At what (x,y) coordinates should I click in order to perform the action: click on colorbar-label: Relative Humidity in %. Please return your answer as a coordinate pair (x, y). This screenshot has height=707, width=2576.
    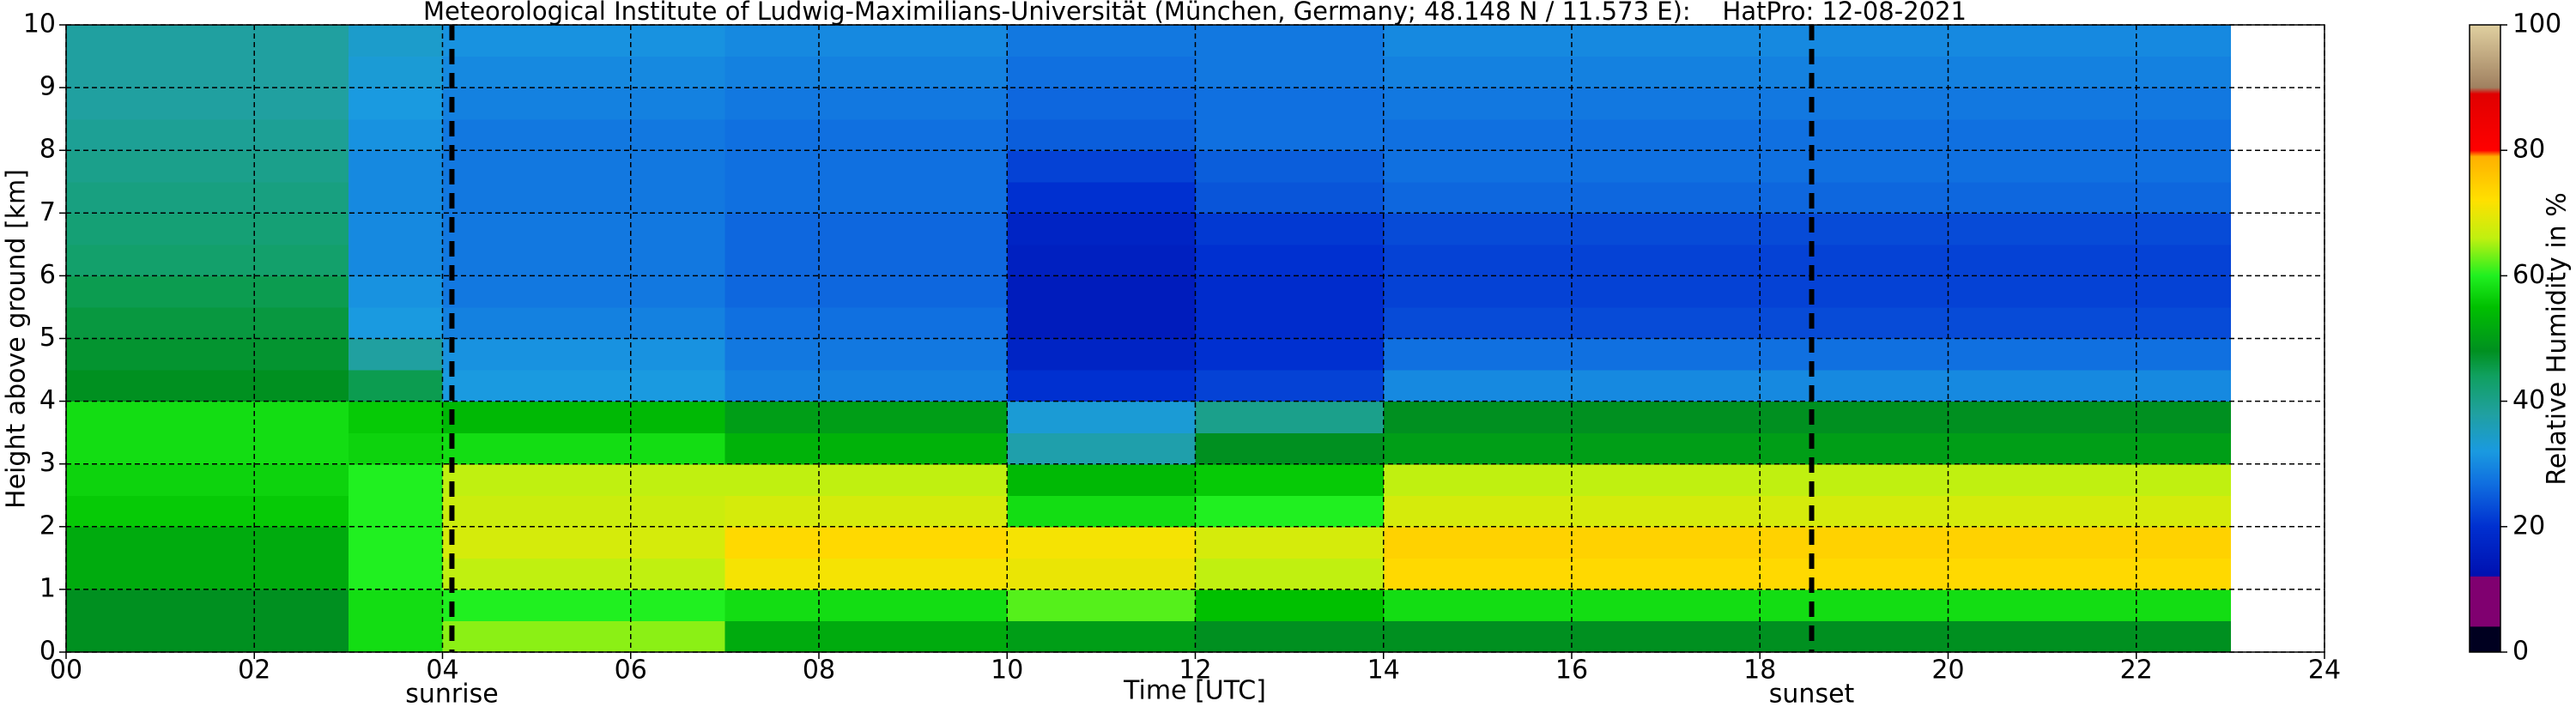
    Looking at the image, I should click on (2558, 338).